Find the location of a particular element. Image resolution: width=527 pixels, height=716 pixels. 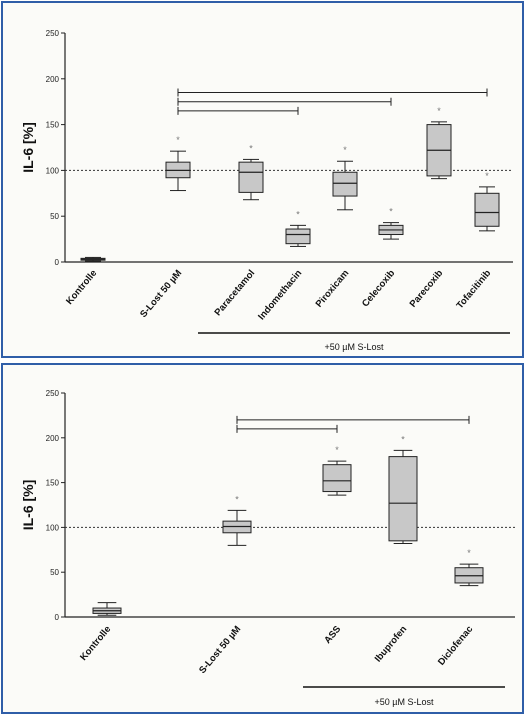

category-label: Ibuprofen is located at coordinates (391, 644).